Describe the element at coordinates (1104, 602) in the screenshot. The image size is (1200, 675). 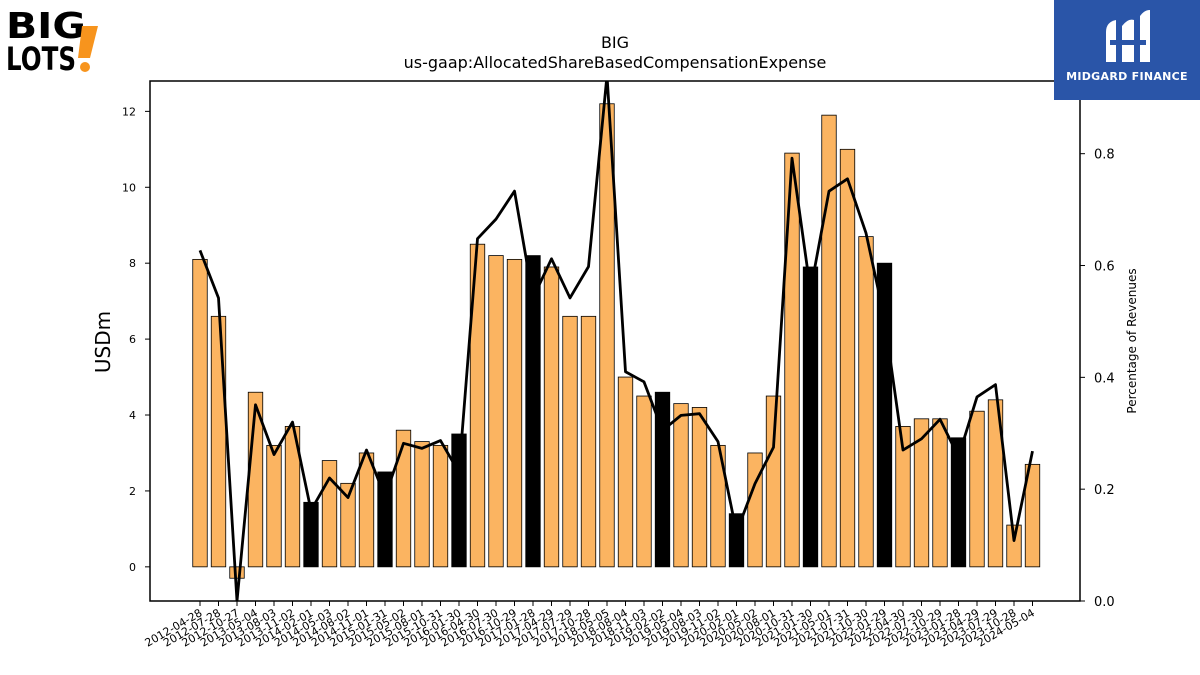
I see `y2-tick-label: 0.0` at that location.